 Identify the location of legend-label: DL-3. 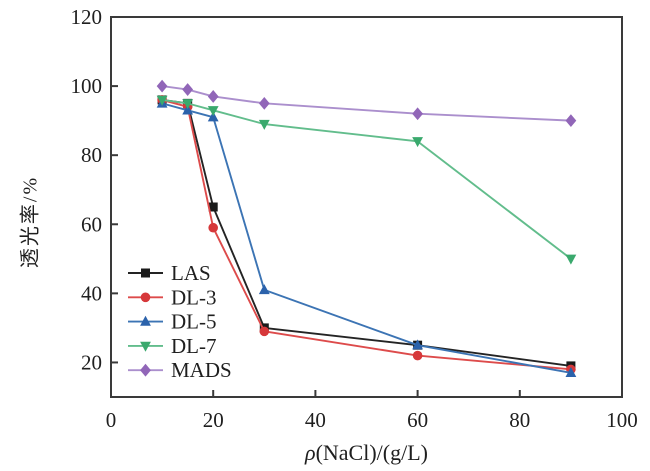
(194, 297).